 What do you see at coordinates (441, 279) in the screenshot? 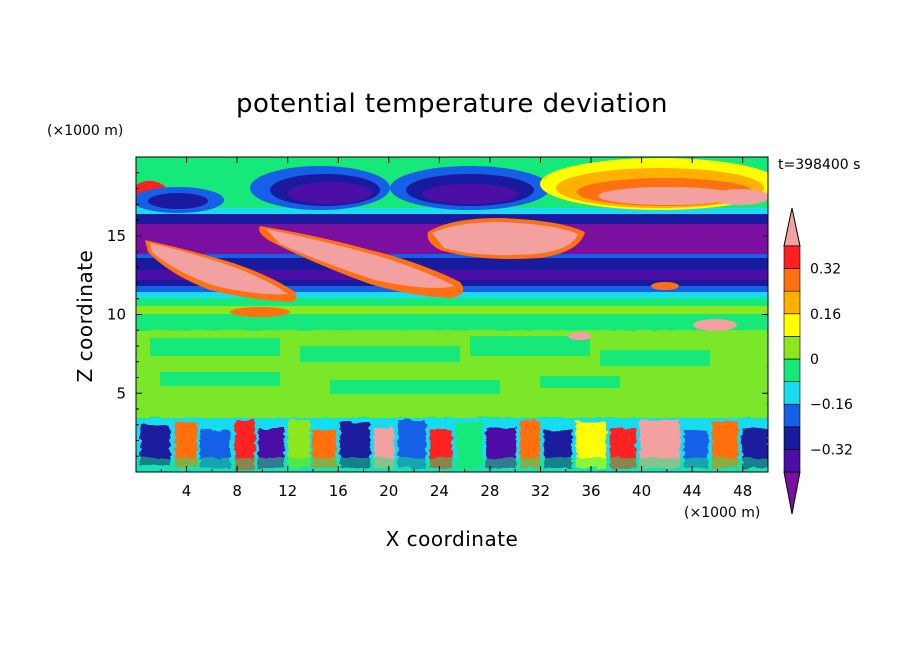
I see `warm-streaks` at bounding box center [441, 279].